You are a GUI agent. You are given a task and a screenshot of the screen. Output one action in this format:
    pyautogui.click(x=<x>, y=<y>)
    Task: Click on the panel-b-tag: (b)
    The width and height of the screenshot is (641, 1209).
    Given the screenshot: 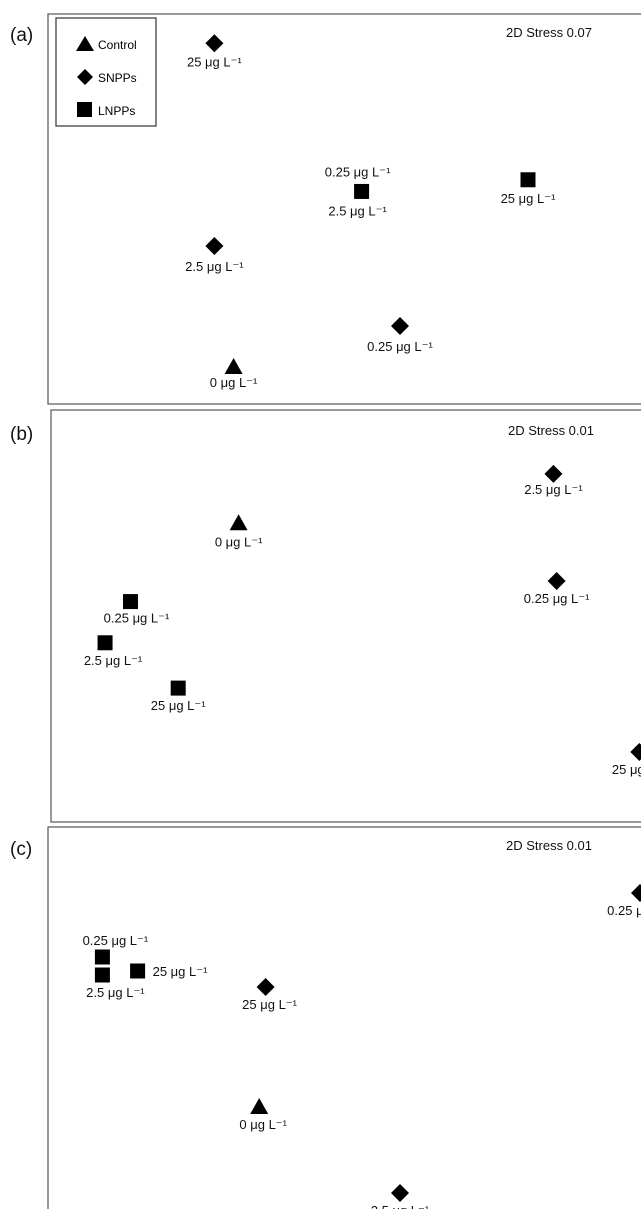 What is the action you would take?
    pyautogui.click(x=21, y=434)
    